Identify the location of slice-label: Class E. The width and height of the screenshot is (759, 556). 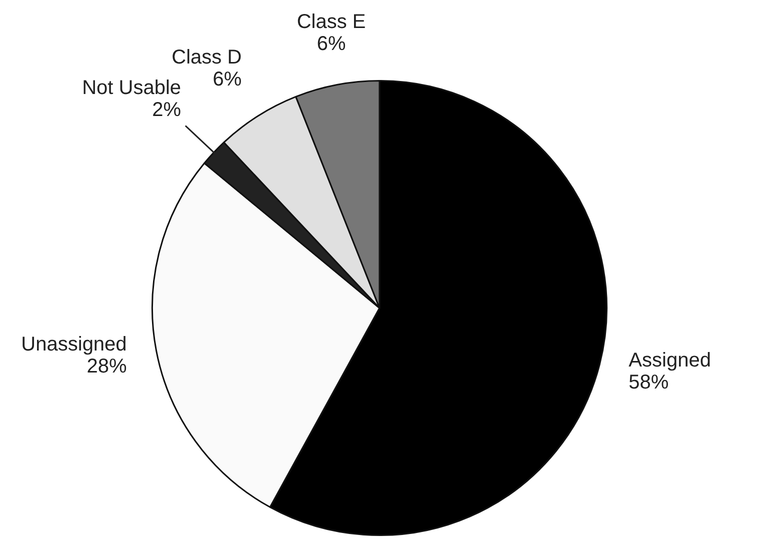
(331, 21).